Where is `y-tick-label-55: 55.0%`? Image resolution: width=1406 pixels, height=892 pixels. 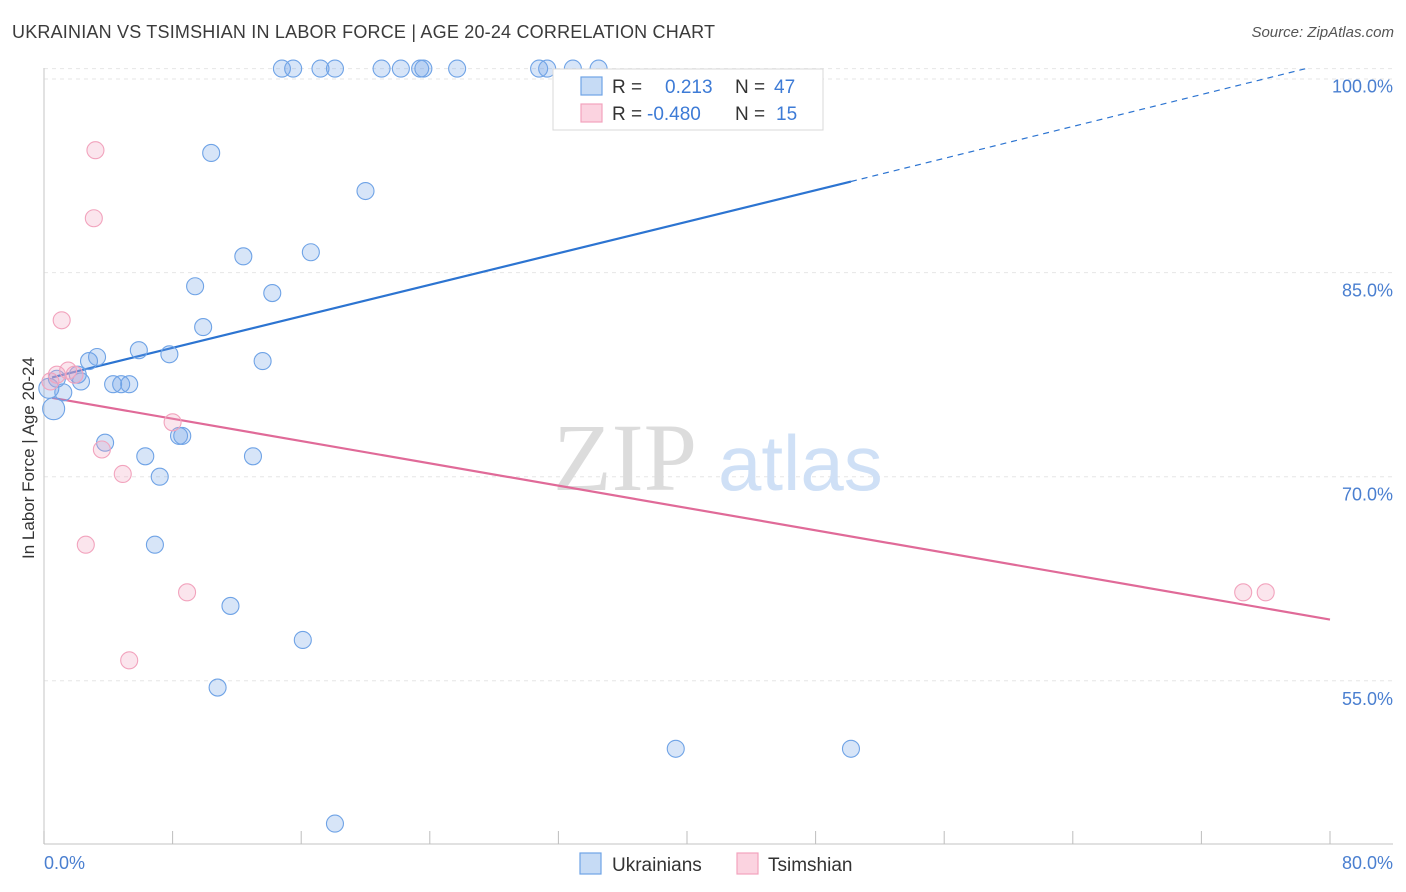 y-tick-label-55: 55.0% is located at coordinates (1367, 699).